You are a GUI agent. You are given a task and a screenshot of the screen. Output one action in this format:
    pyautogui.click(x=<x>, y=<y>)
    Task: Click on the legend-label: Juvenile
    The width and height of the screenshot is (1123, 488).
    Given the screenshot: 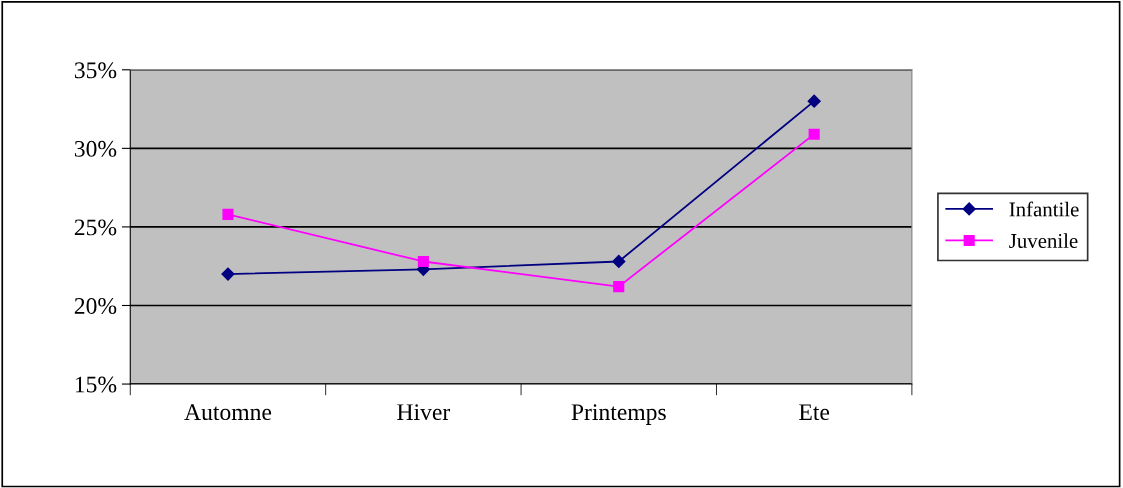 What is the action you would take?
    pyautogui.click(x=1043, y=240)
    